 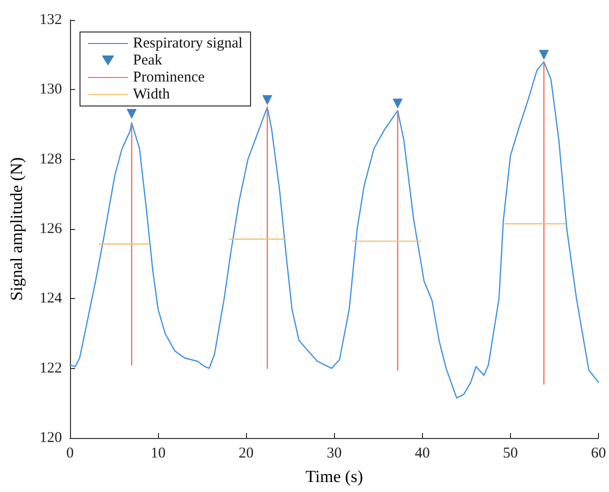 I want to click on y-tick-label: 128, so click(x=51, y=159).